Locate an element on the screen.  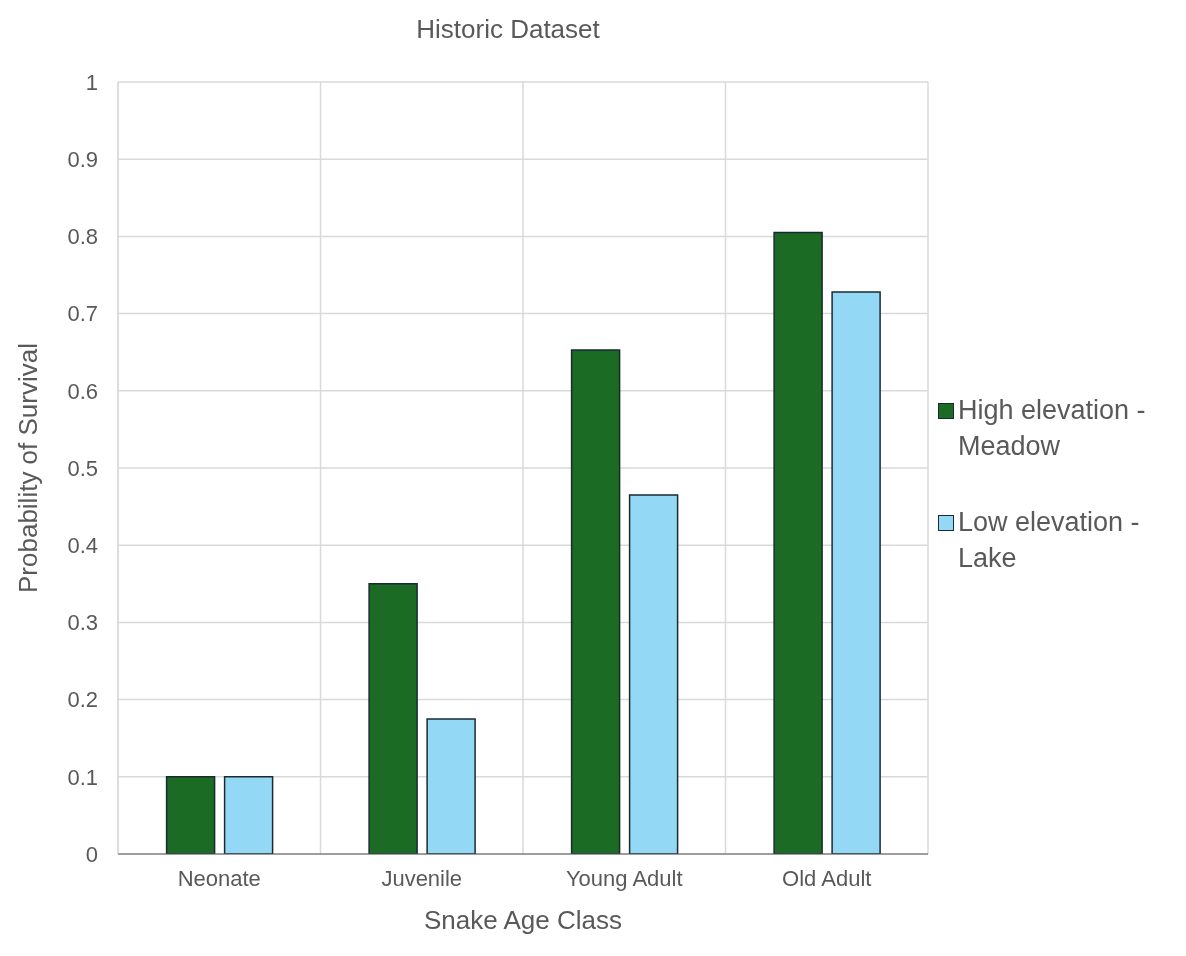
y-tick-label: 0.6 is located at coordinates (82, 391).